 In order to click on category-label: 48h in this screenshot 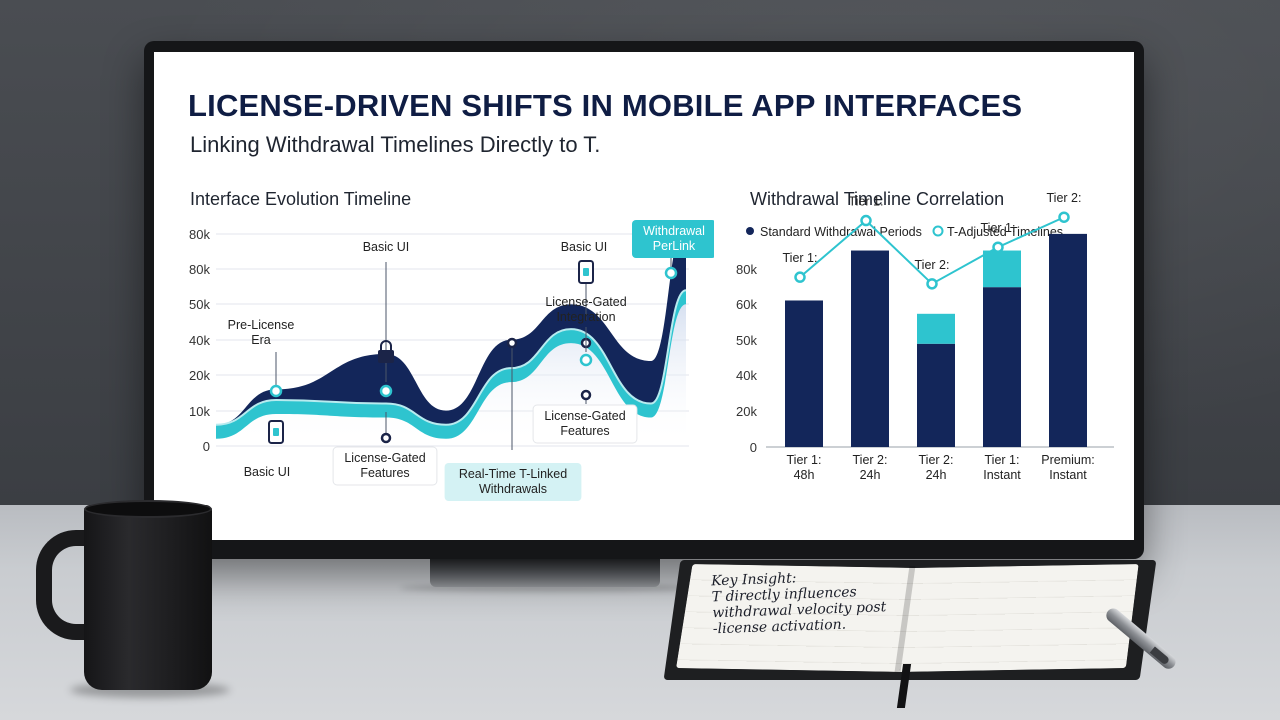, I will do `click(804, 475)`.